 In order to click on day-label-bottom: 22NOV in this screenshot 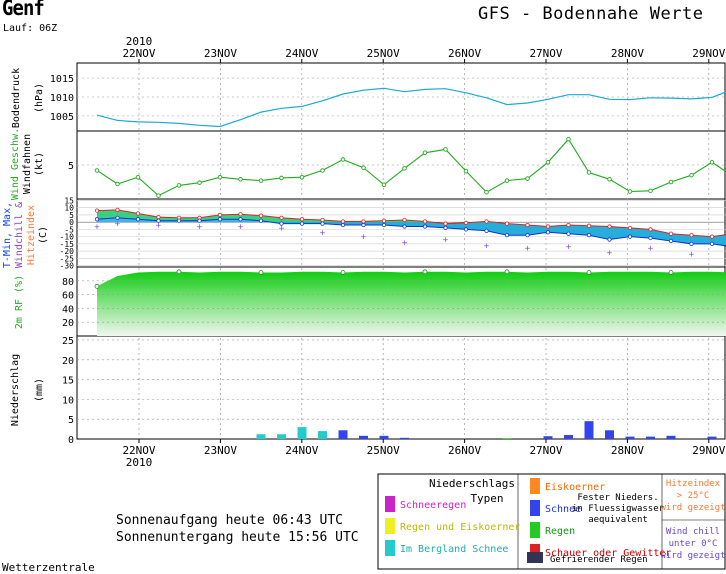, I will do `click(138, 450)`.